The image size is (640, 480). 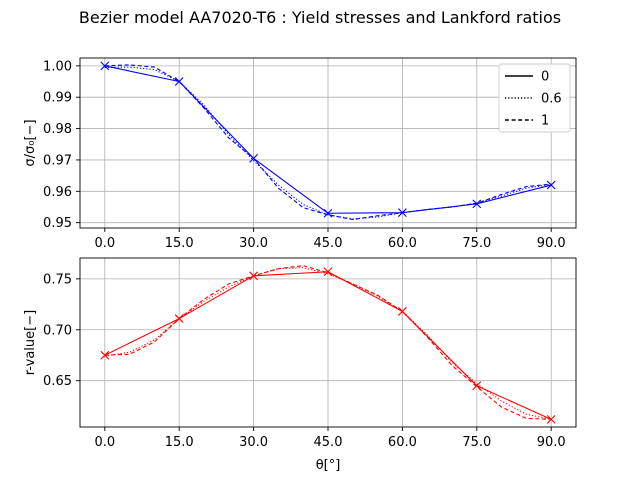 I want to click on y-tick-label: 0.65, so click(x=57, y=381).